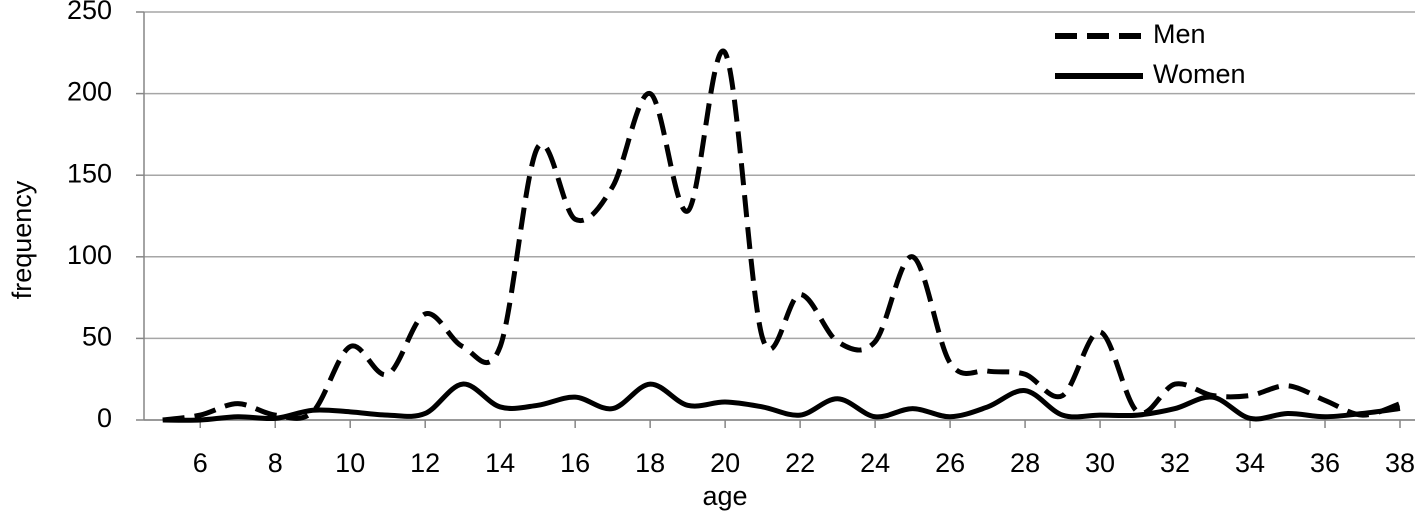 This screenshot has height=516, width=1417. Describe the element at coordinates (1199, 74) in the screenshot. I see `legend-label: Women` at that location.